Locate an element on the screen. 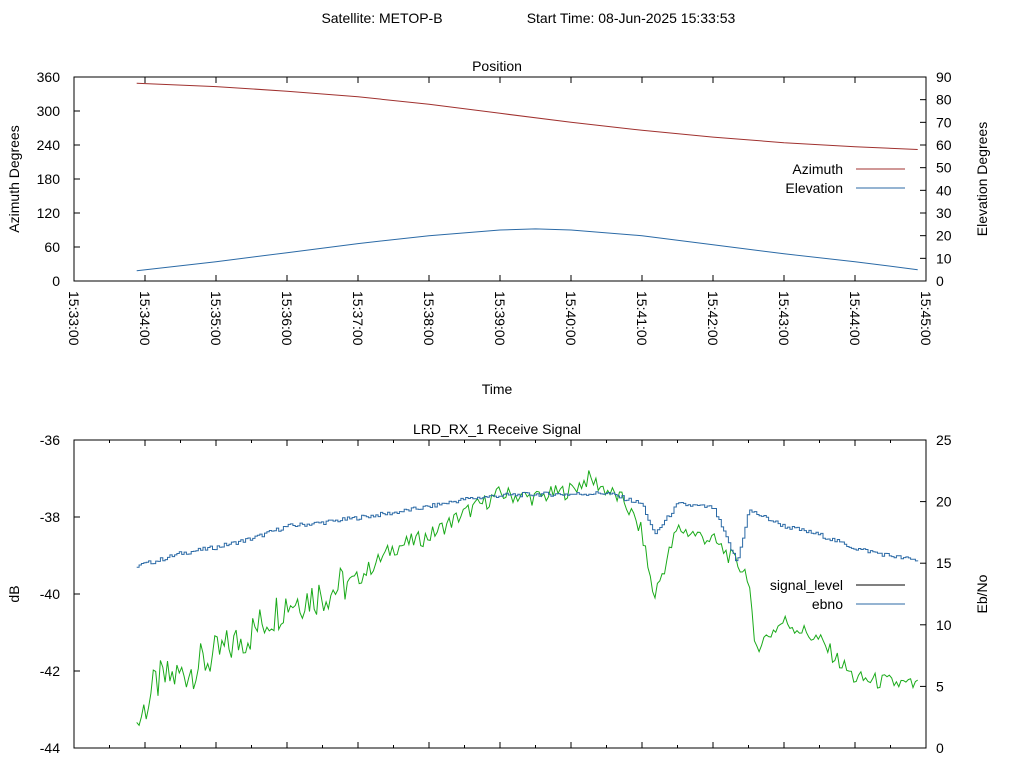 The width and height of the screenshot is (1024, 768). position-ytick-label: 0 is located at coordinates (56, 281).